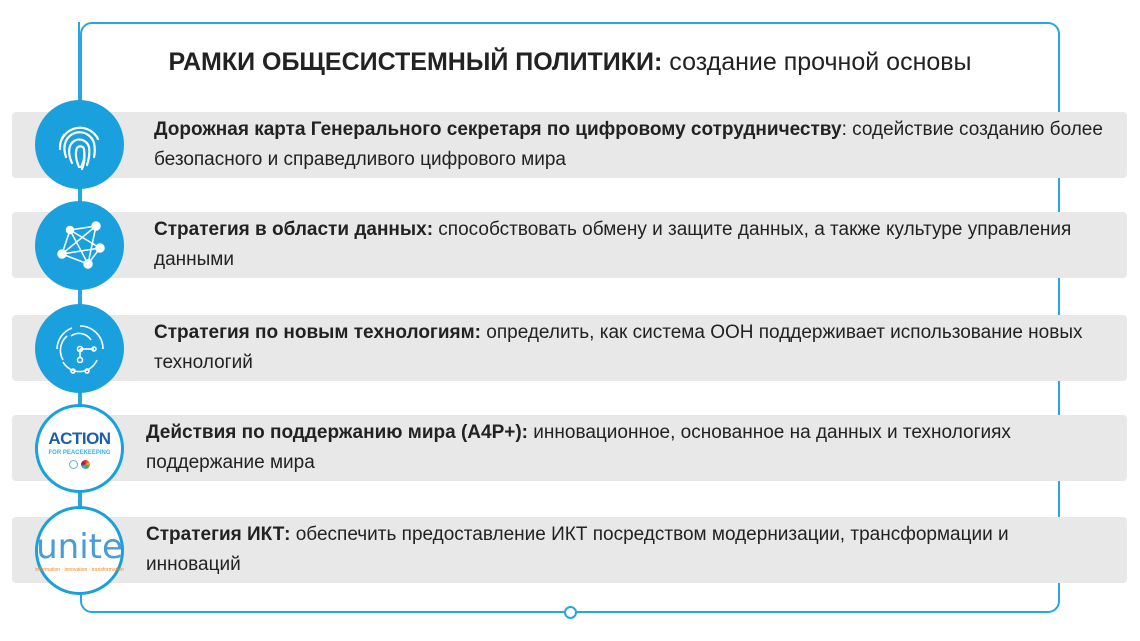  What do you see at coordinates (79, 438) in the screenshot?
I see `logo-text: ACTION` at bounding box center [79, 438].